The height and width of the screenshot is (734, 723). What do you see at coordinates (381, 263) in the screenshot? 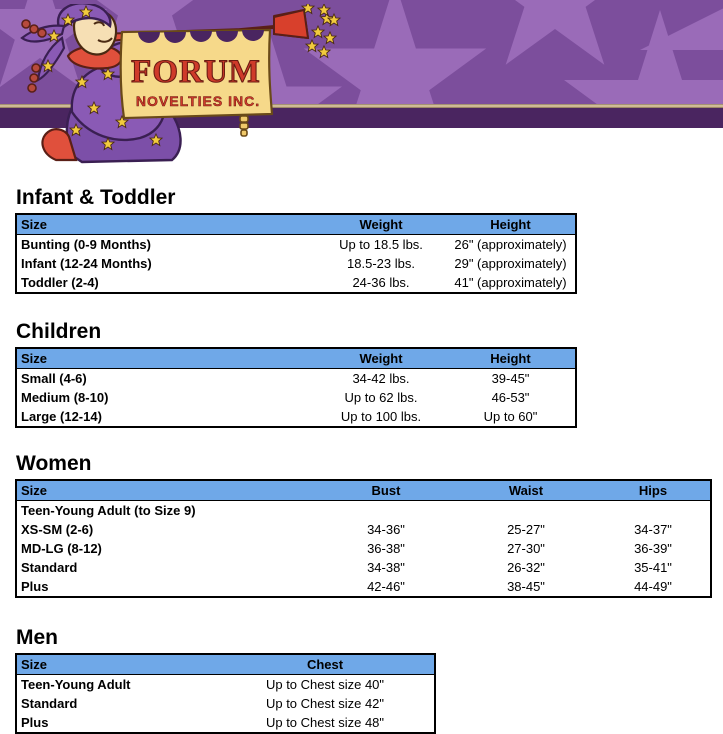
I see `measurement-cell: 18.5-23 lbs.` at bounding box center [381, 263].